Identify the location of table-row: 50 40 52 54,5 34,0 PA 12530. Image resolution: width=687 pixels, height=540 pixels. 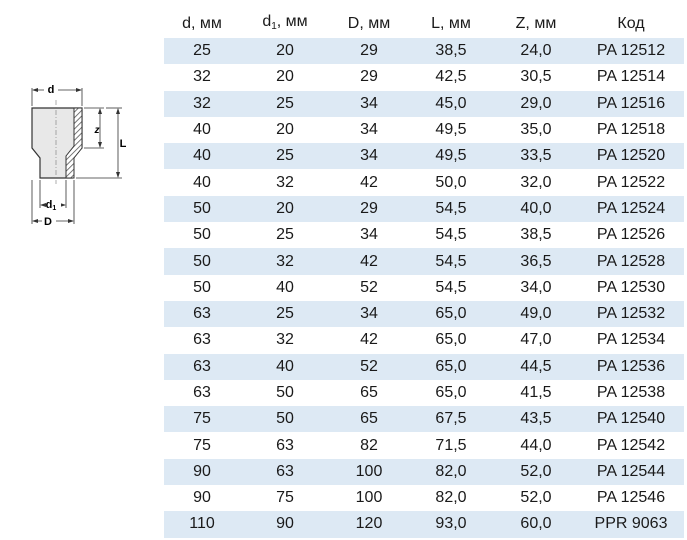
(424, 288).